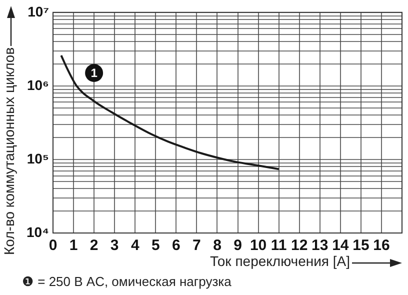 The image size is (408, 295). Describe the element at coordinates (94, 73) in the screenshot. I see `annotation: 1` at that location.